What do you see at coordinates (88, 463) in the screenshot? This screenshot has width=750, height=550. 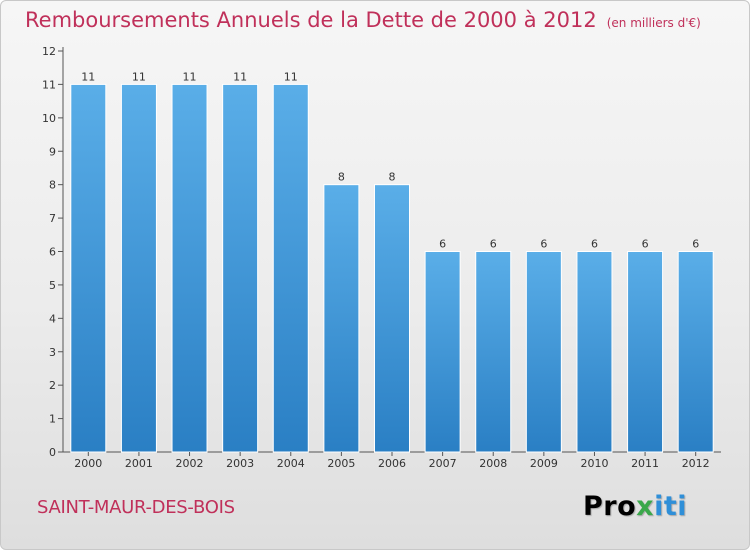 I see `x-tick-label-2000: 2000` at bounding box center [88, 463].